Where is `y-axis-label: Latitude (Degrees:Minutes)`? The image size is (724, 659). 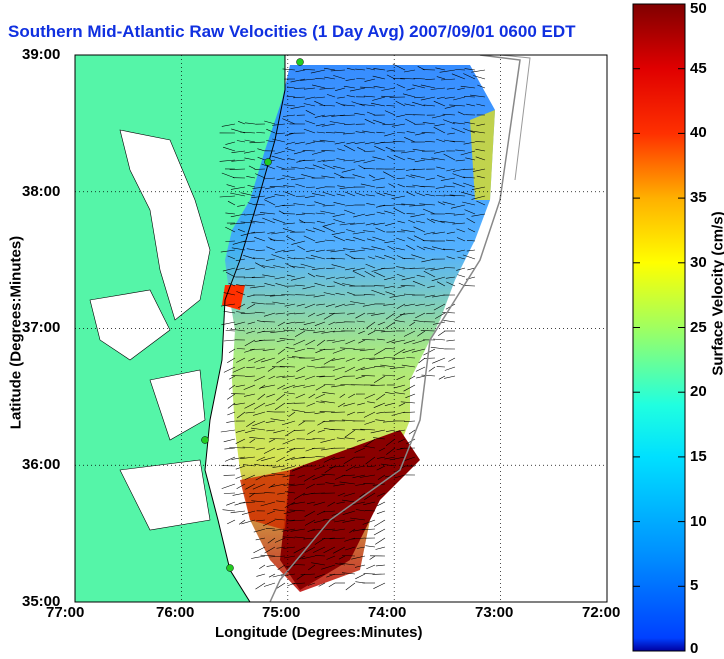 y-axis-label: Latitude (Degrees:Minutes) is located at coordinates (16, 332).